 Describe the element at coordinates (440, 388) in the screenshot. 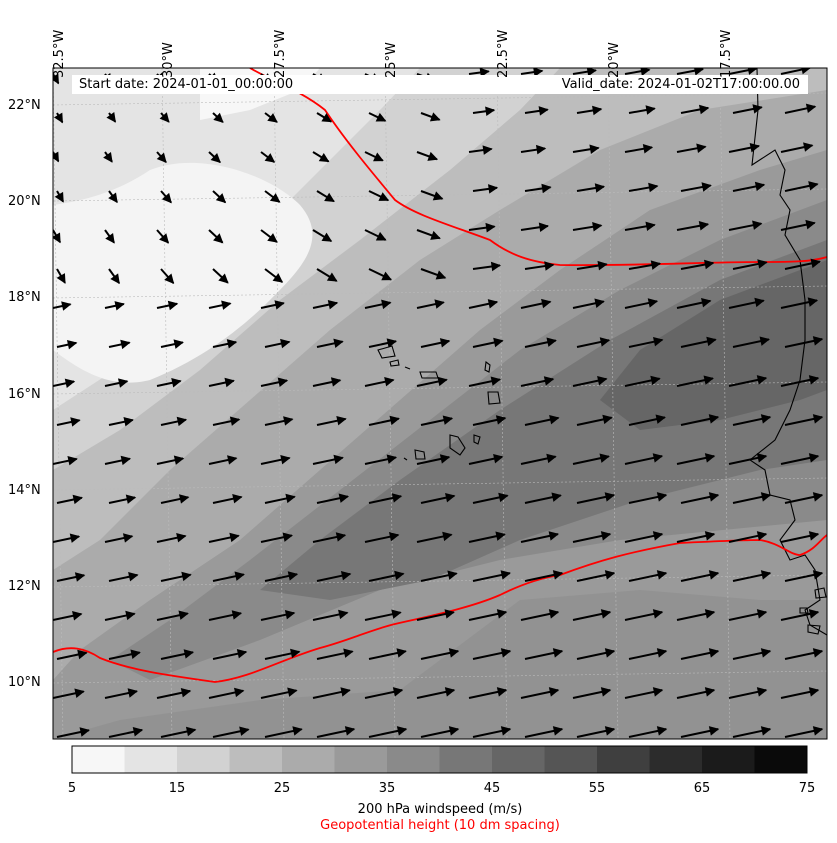

I see `graticule-parallel` at that location.